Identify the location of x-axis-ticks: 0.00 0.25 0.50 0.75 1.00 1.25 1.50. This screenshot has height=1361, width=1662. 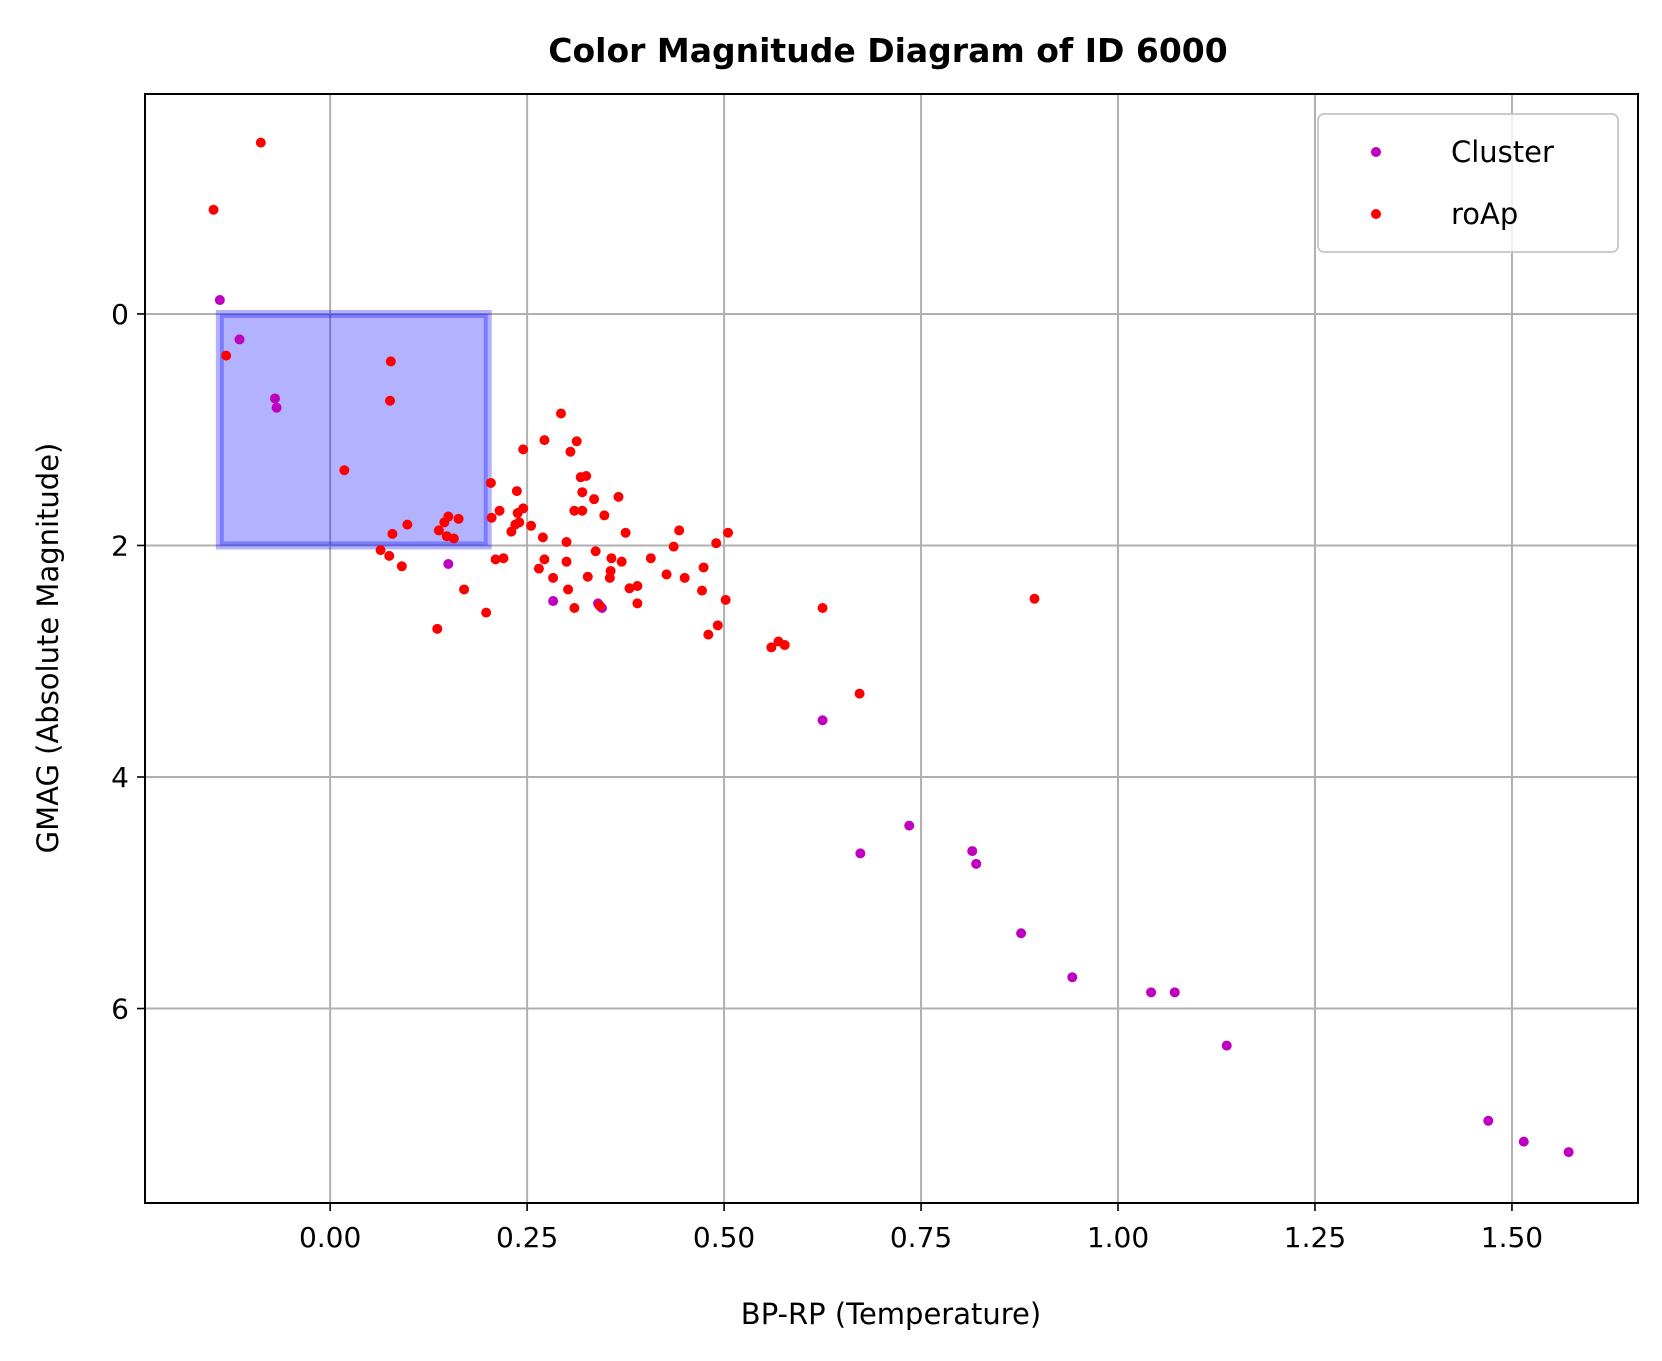
(921, 1228).